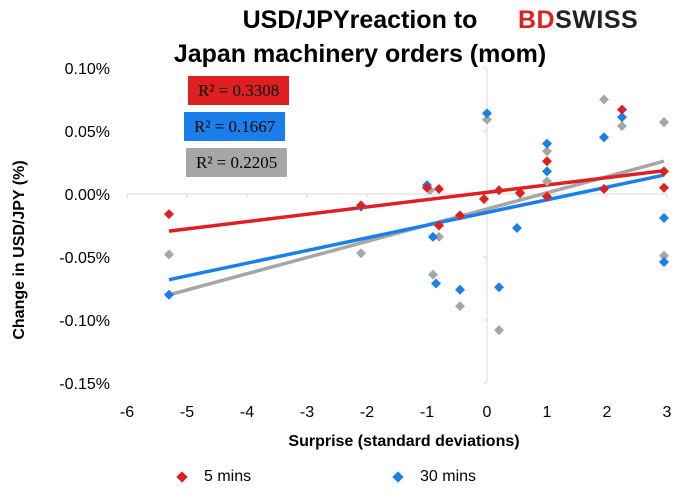 The width and height of the screenshot is (700, 500). Describe the element at coordinates (182, 477) in the screenshot. I see `legend-marker-5-mins` at that location.